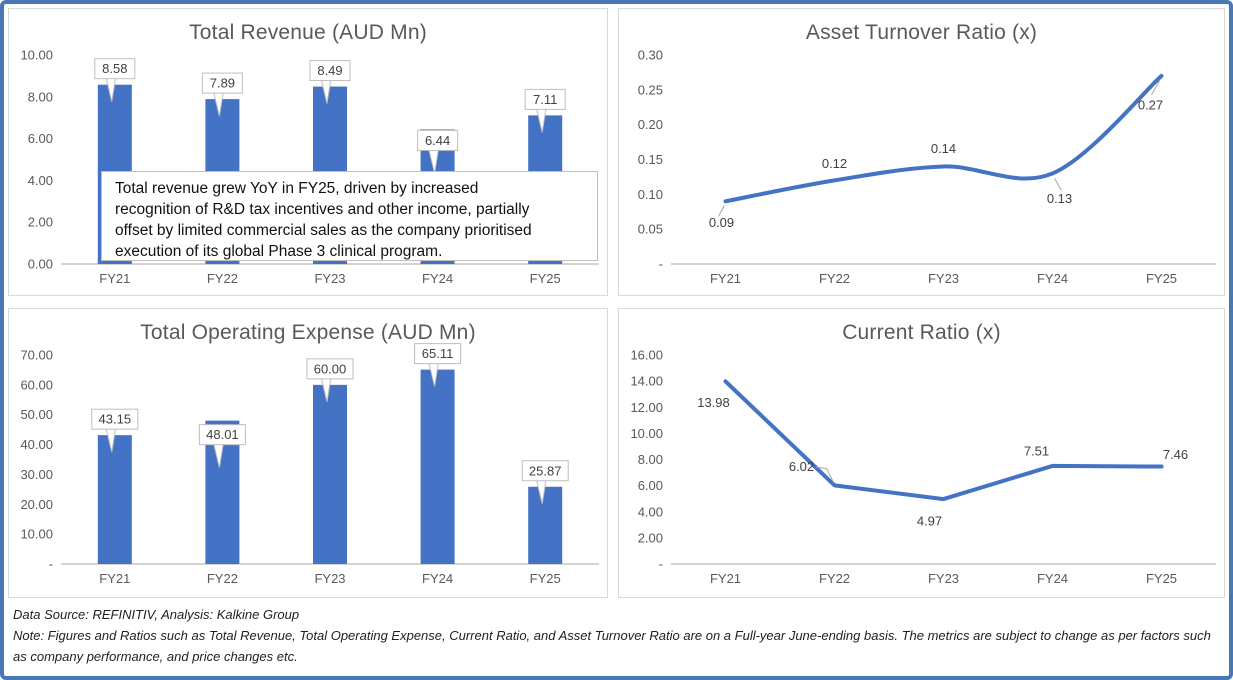 Image resolution: width=1233 pixels, height=680 pixels. What do you see at coordinates (545, 99) in the screenshot?
I see `svg-text: 7.11` at bounding box center [545, 99].